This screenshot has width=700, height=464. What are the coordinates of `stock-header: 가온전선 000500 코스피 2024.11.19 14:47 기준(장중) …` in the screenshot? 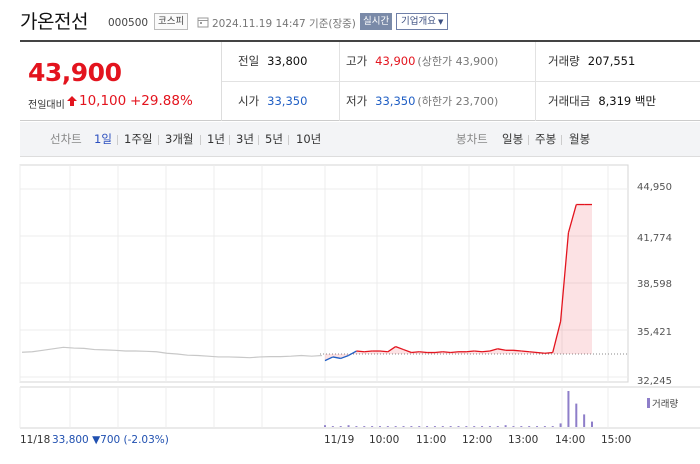 It's located at (350, 20).